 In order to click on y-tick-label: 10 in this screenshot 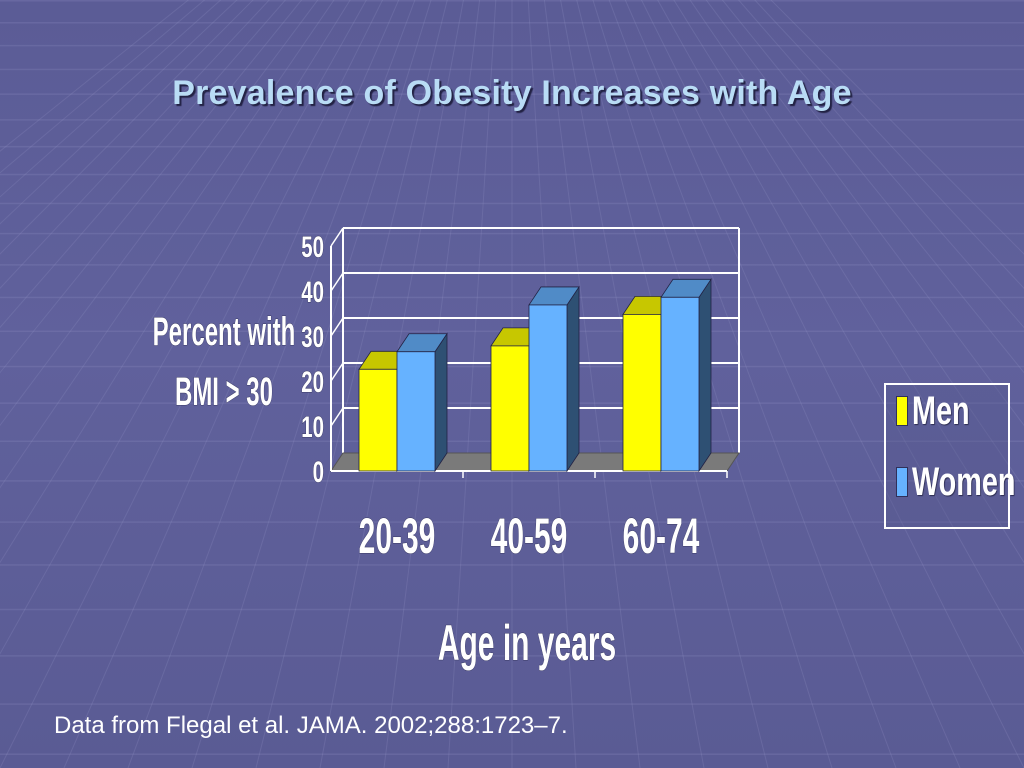, I will do `click(312, 427)`.